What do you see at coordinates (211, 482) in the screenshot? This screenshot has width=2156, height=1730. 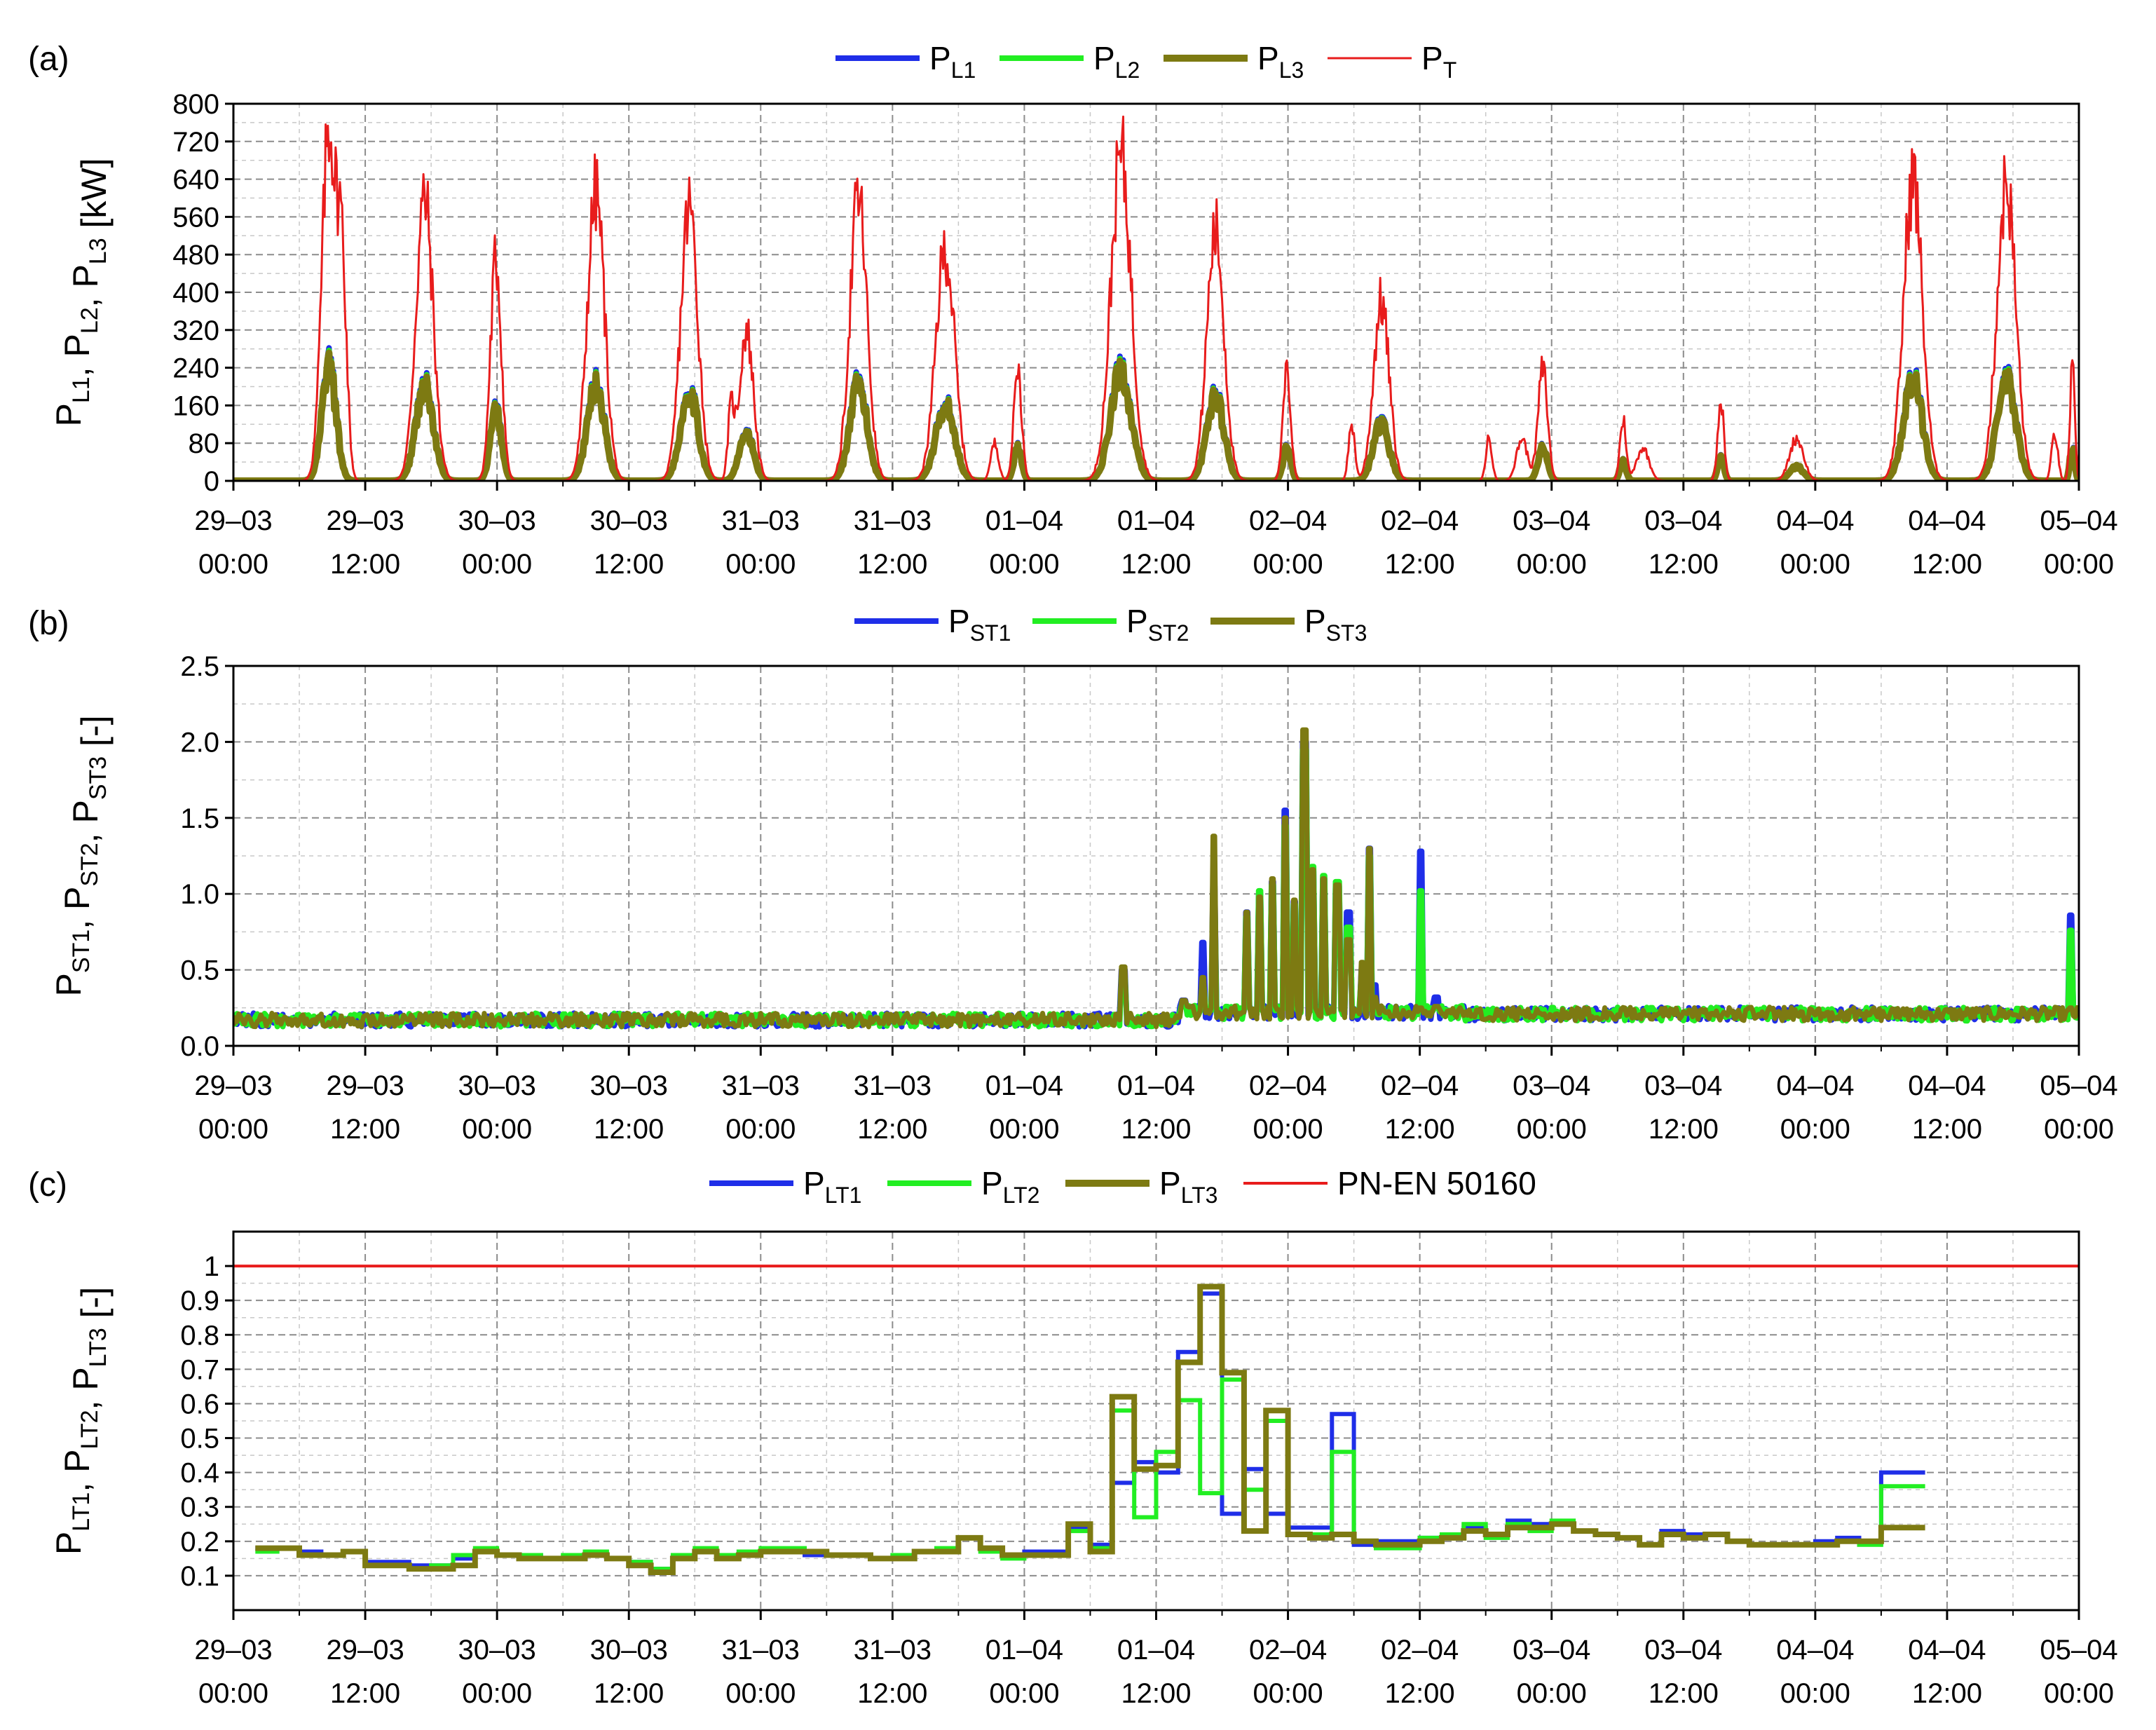 I see `y-tick-label: 0` at bounding box center [211, 482].